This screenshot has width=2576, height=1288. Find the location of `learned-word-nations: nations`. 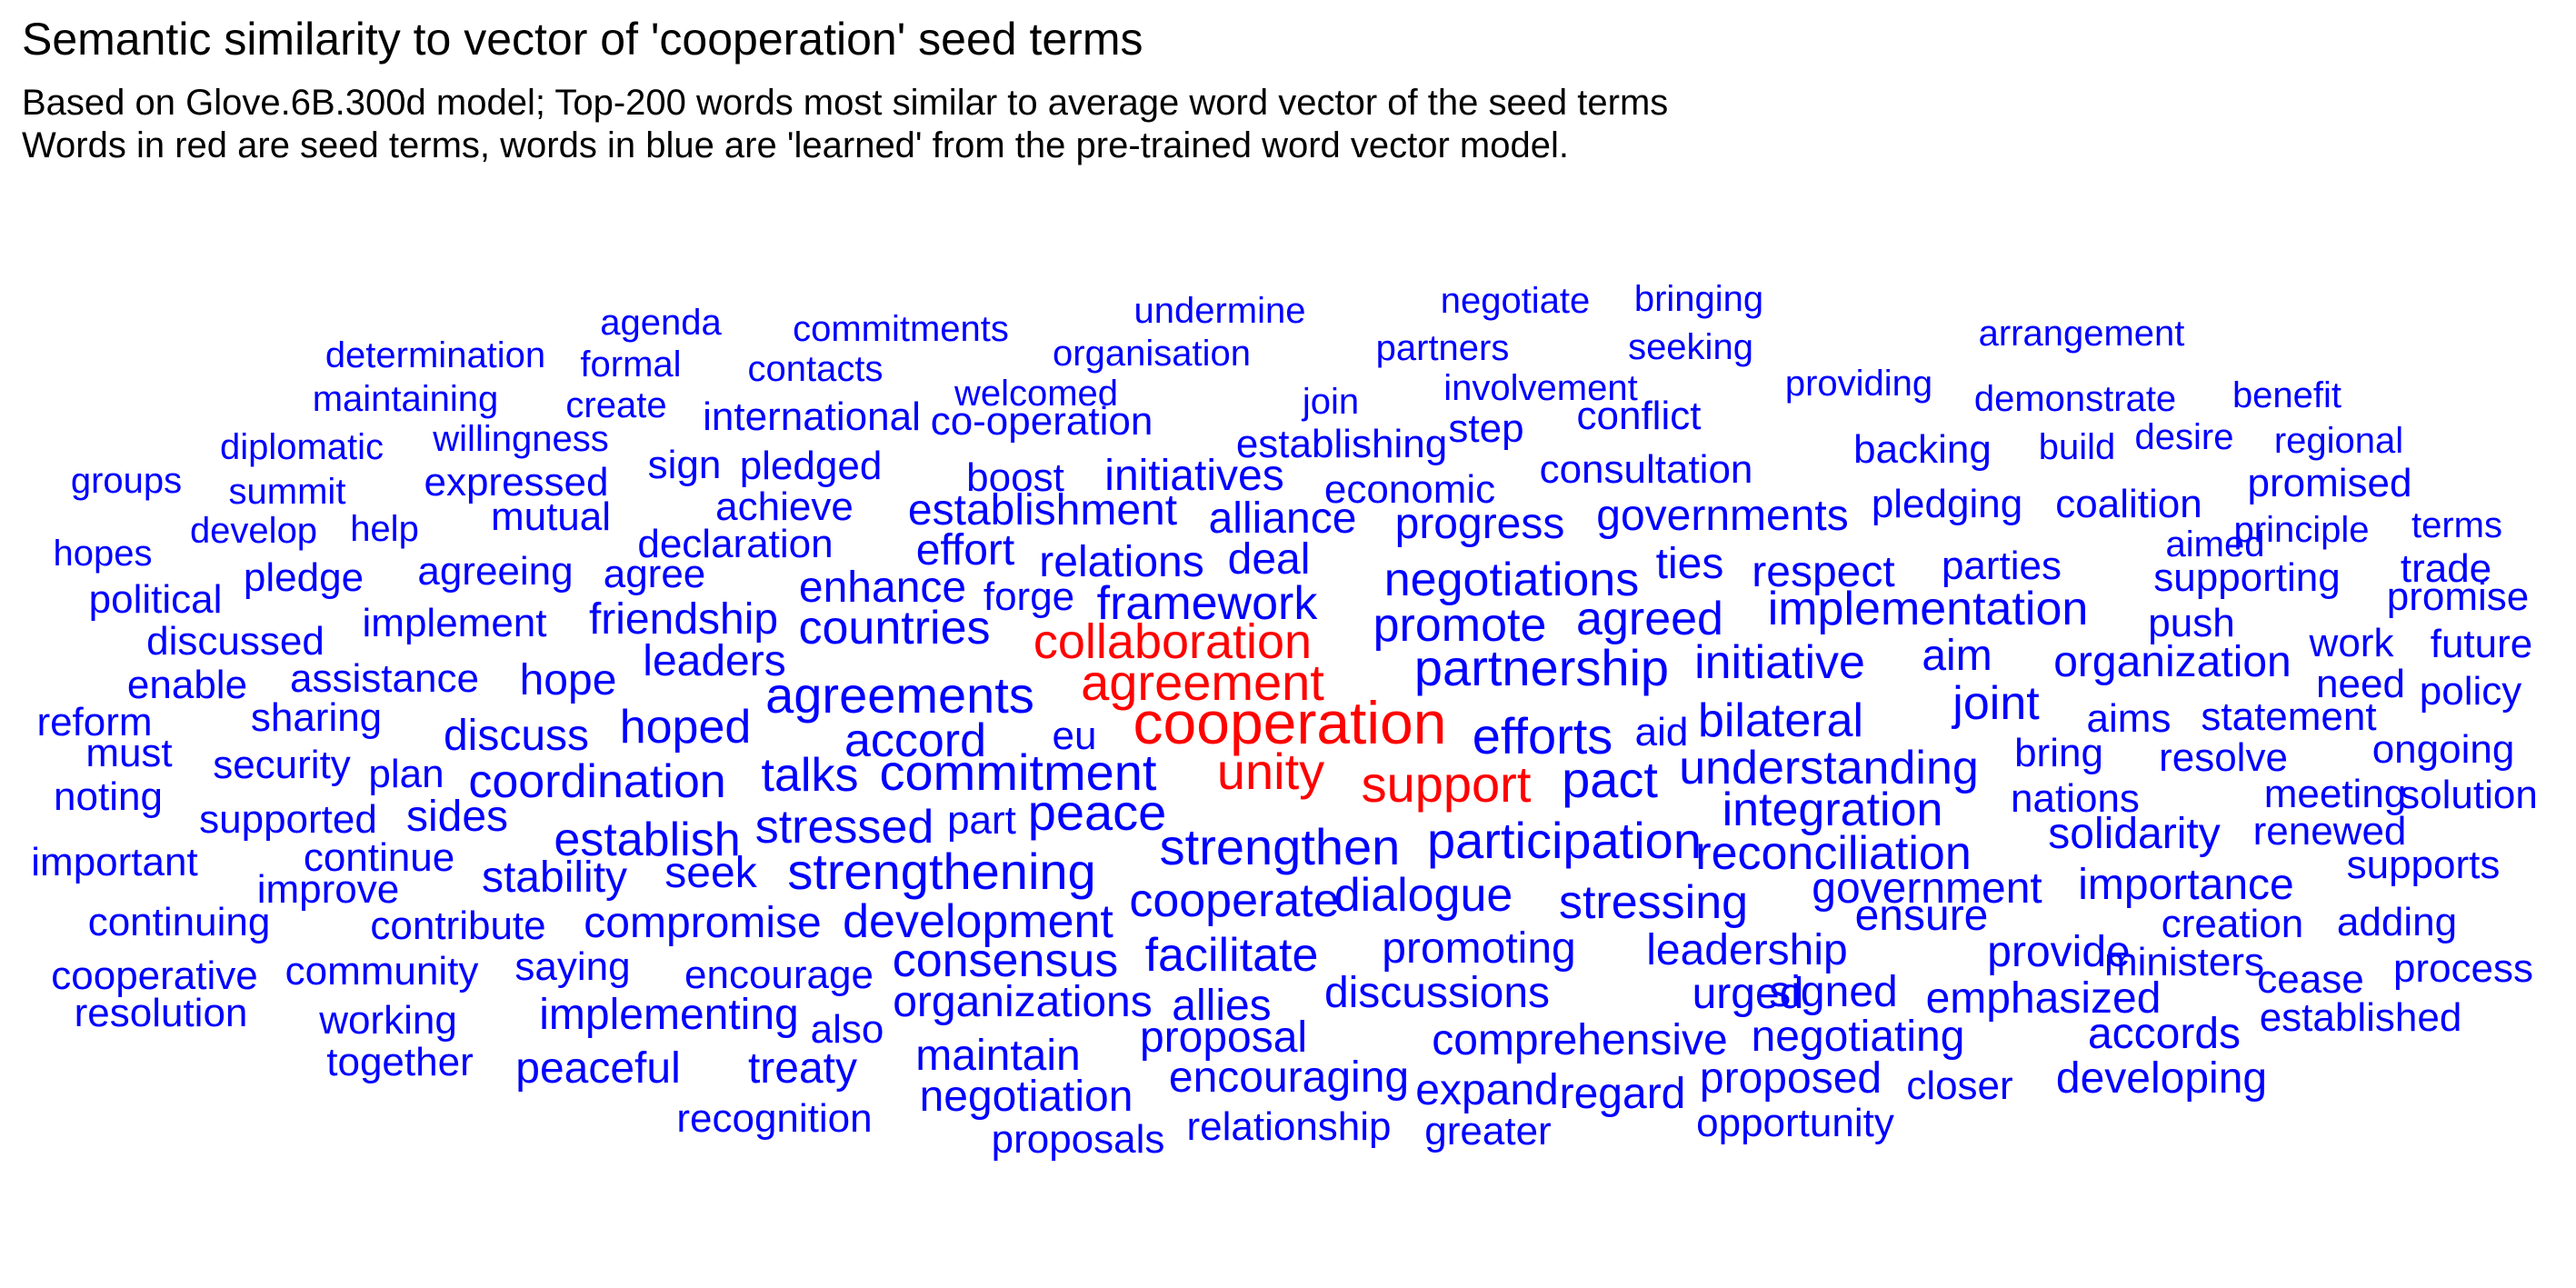

learned-word-nations: nations is located at coordinates (2075, 798).